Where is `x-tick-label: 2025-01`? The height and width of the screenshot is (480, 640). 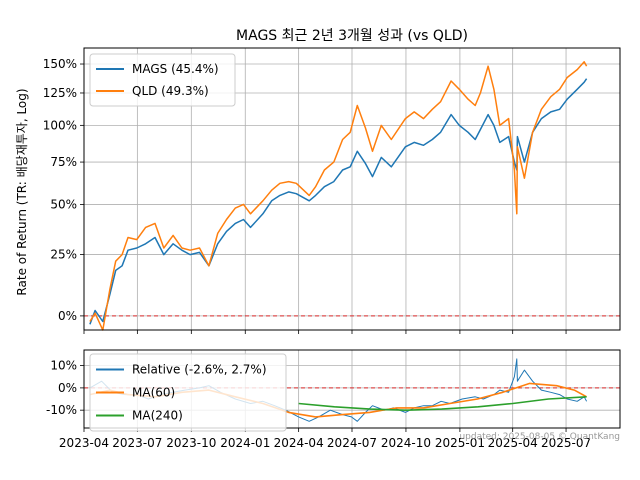
x-tick-label: 2025-01 is located at coordinates (460, 443).